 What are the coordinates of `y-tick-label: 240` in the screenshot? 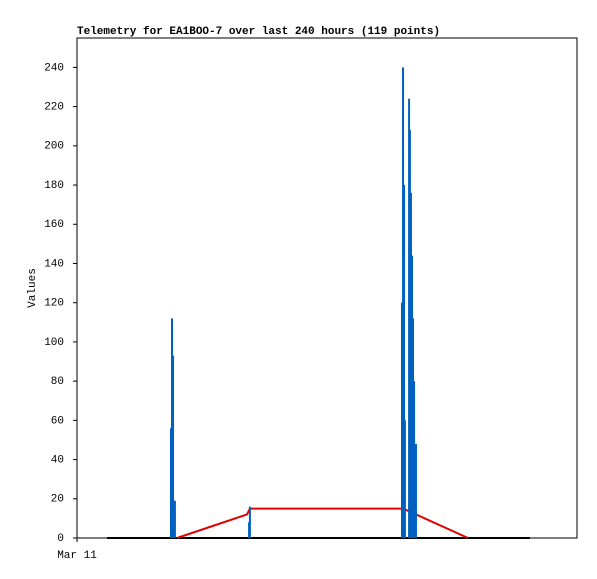 It's located at (54, 68).